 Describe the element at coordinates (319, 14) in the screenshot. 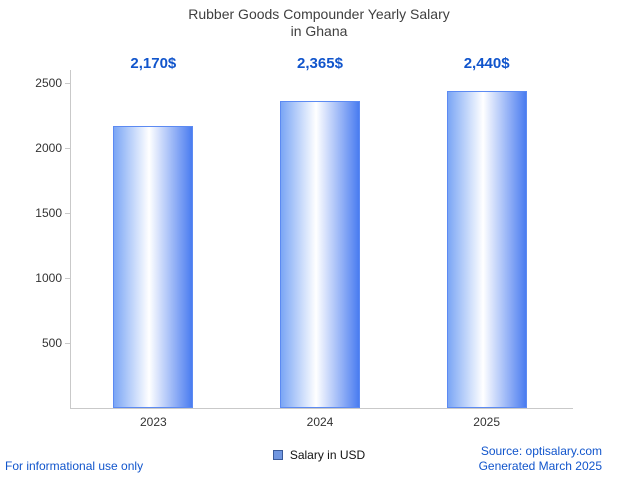

I see `chart-title-line1: Rubber Goods Compounder Yearly Salary` at that location.